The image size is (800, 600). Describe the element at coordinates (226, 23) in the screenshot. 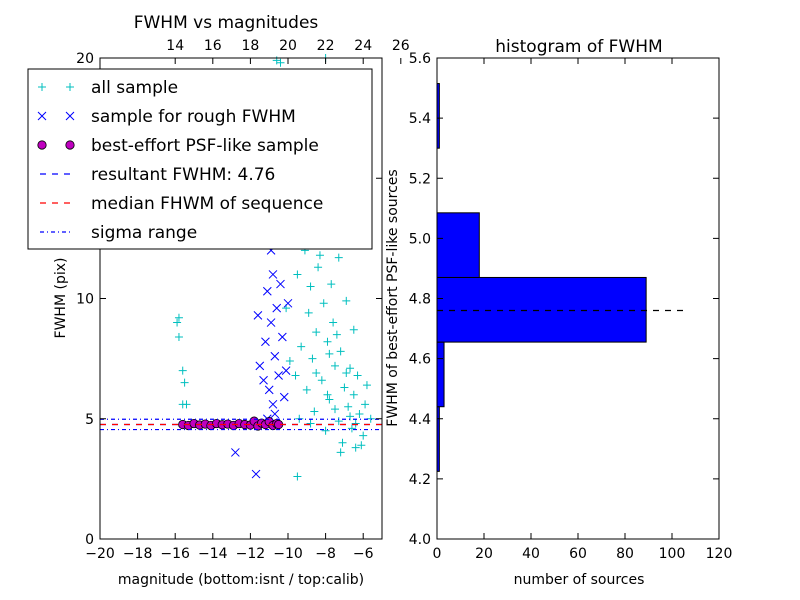

I see `scatter-title: FWHM vs magnitudes` at that location.